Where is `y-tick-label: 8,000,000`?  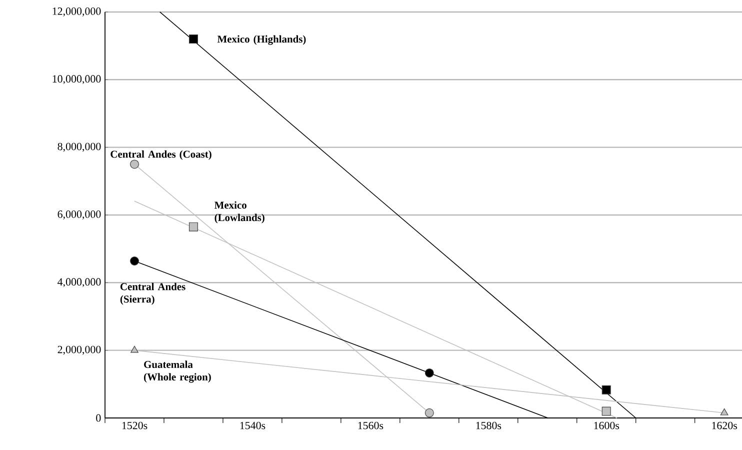 y-tick-label: 8,000,000 is located at coordinates (79, 147).